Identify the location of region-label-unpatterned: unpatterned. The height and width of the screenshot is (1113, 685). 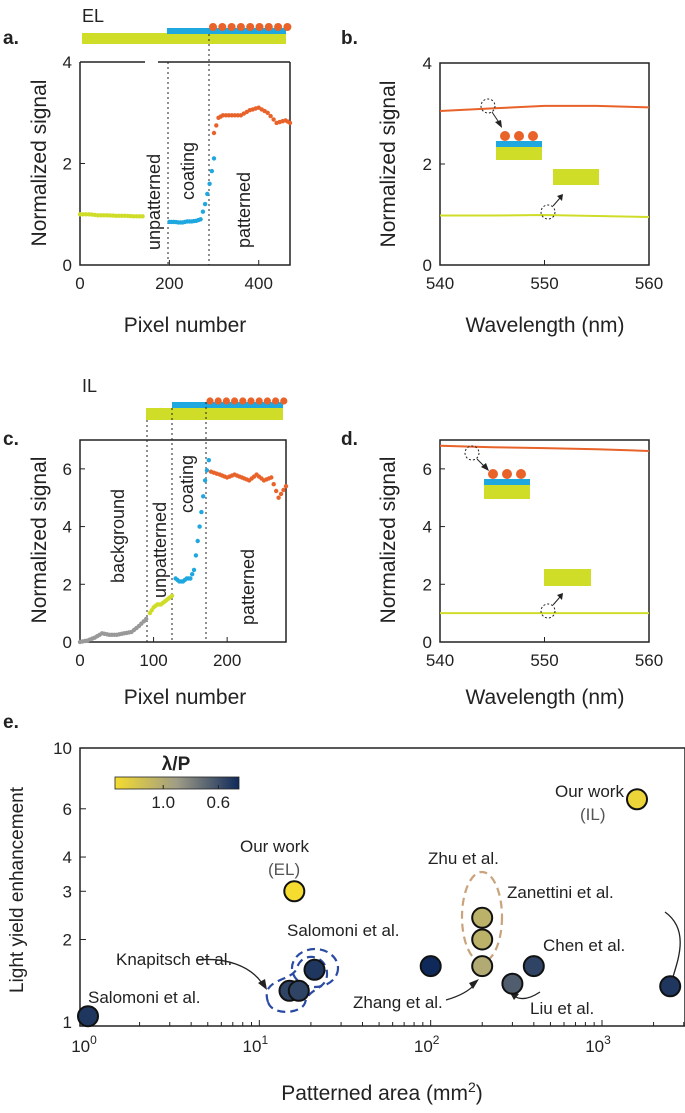
(160, 550).